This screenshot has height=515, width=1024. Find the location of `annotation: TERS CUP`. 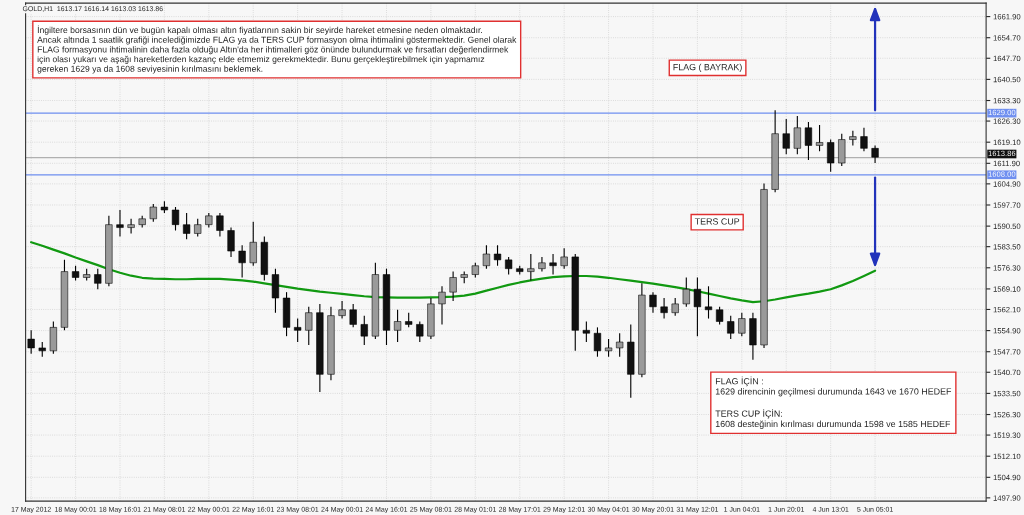

annotation: TERS CUP is located at coordinates (717, 221).